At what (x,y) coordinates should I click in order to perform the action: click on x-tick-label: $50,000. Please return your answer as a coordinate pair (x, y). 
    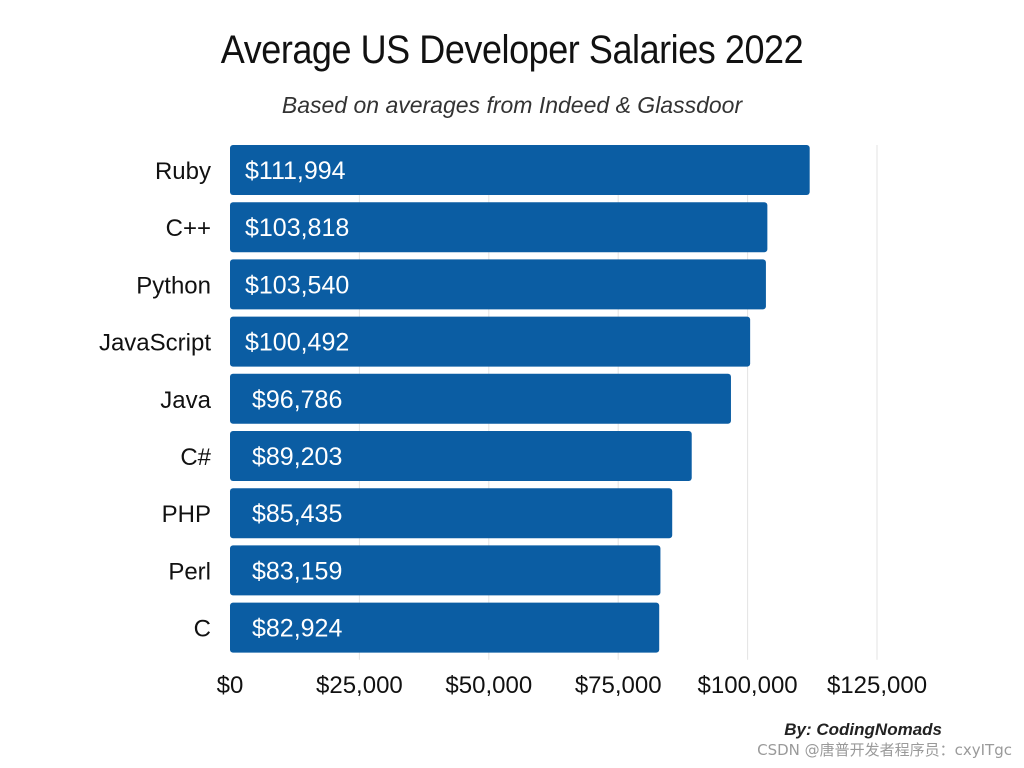
    Looking at the image, I should click on (488, 685).